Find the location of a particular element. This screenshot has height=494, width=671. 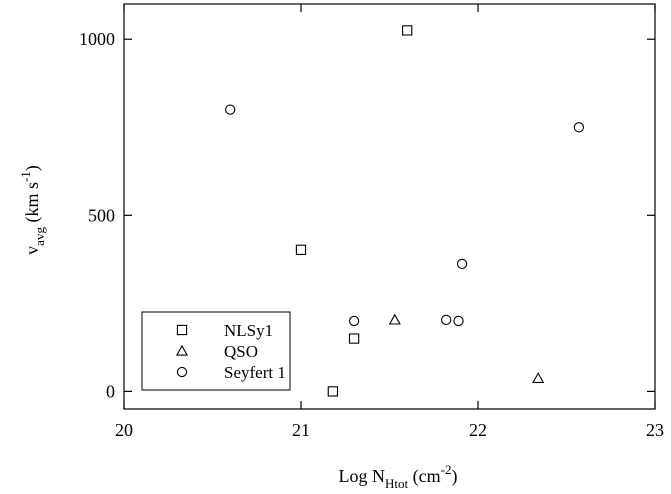

x-tick-label: 23 is located at coordinates (655, 430).